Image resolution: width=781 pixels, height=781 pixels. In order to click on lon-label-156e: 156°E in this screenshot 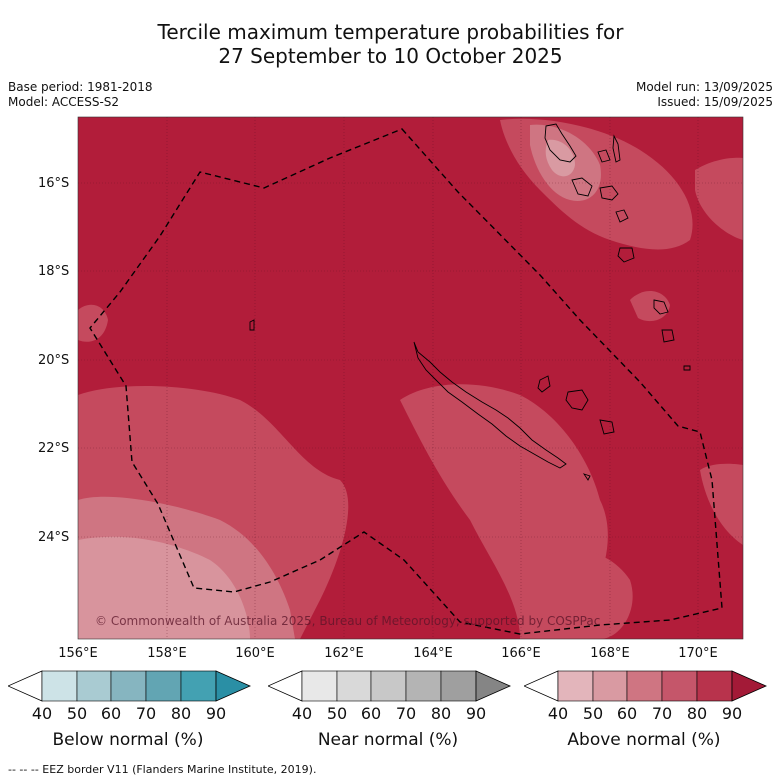, I will do `click(78, 653)`.